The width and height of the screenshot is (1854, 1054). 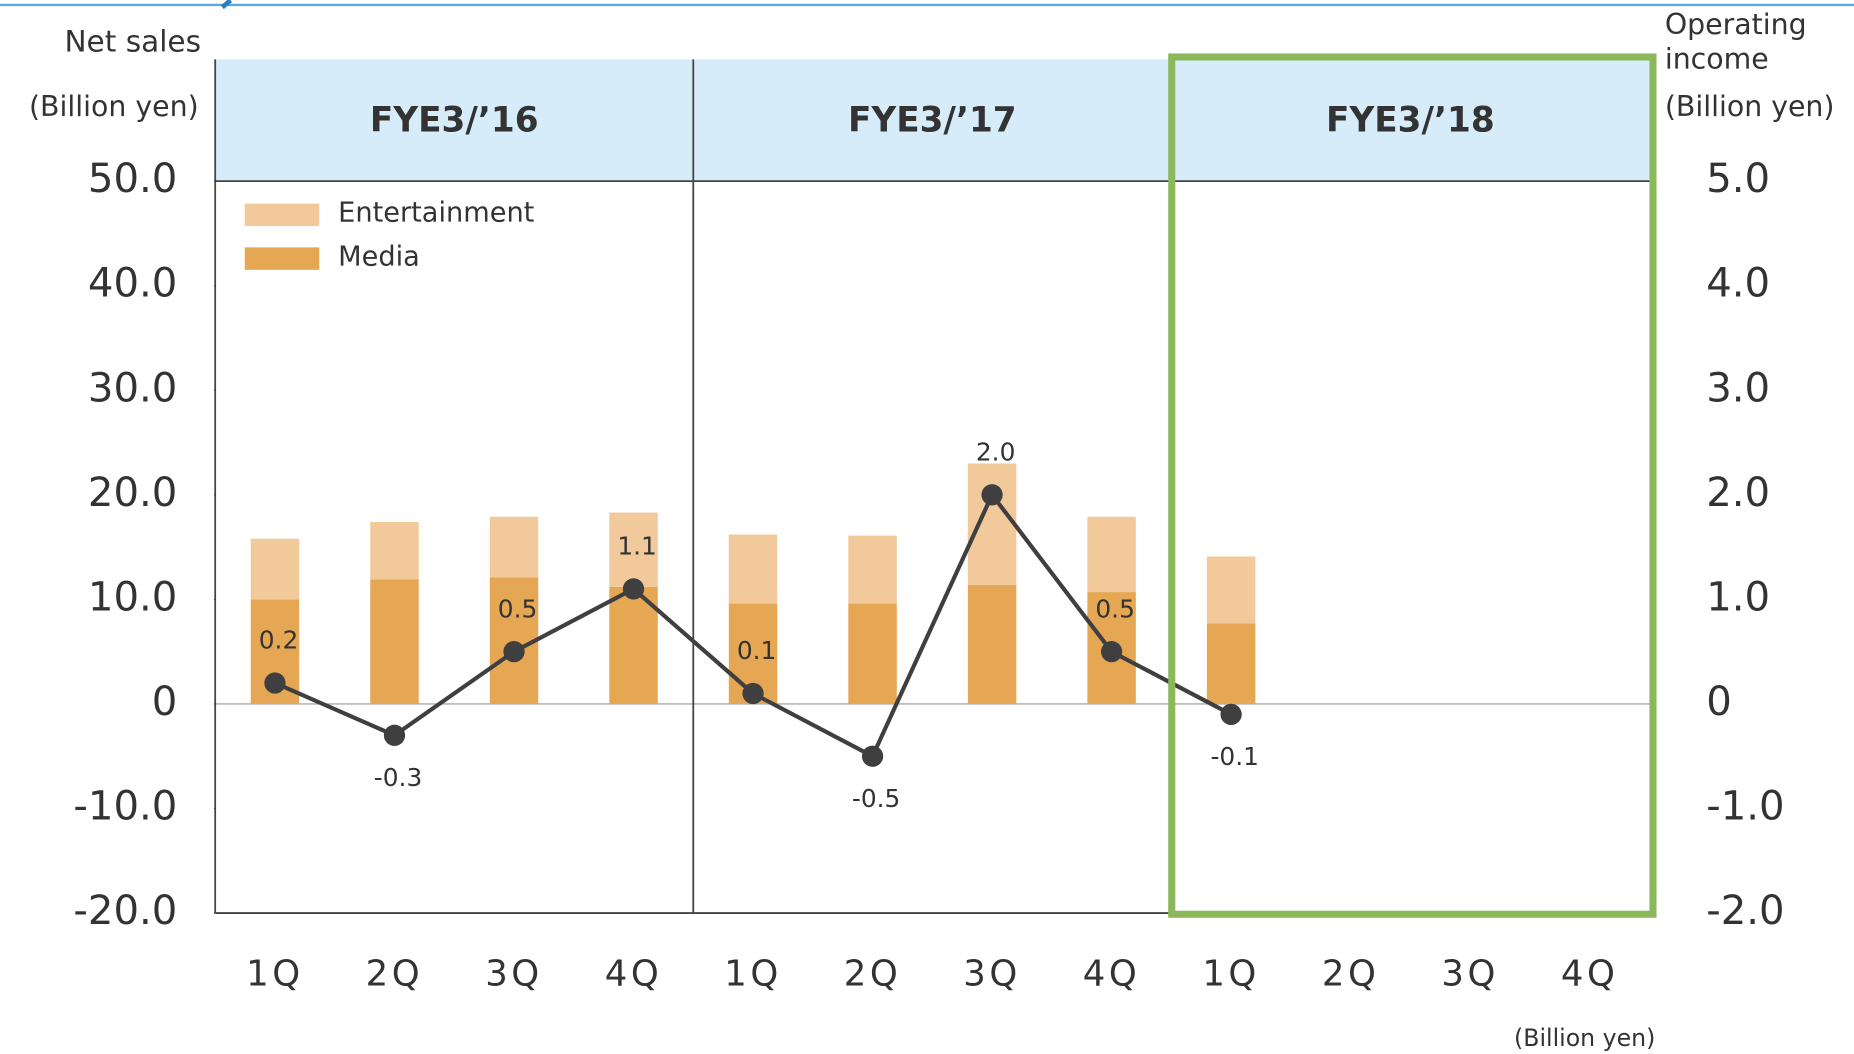 What do you see at coordinates (1719, 702) in the screenshot?
I see `y2-tick-label: 0` at bounding box center [1719, 702].